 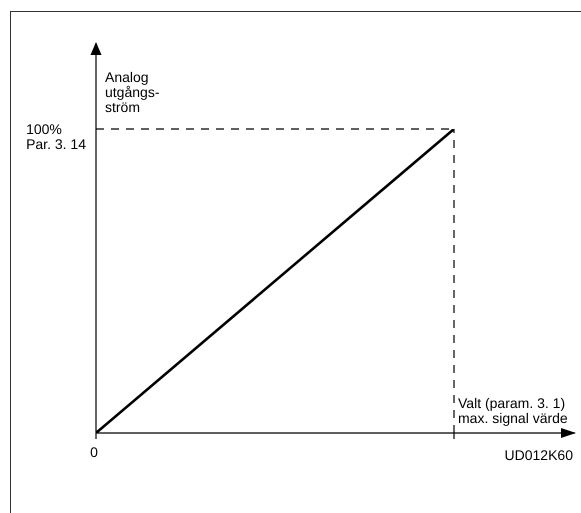 What do you see at coordinates (56, 136) in the screenshot?
I see `text: 100% Par. 3. 14` at bounding box center [56, 136].